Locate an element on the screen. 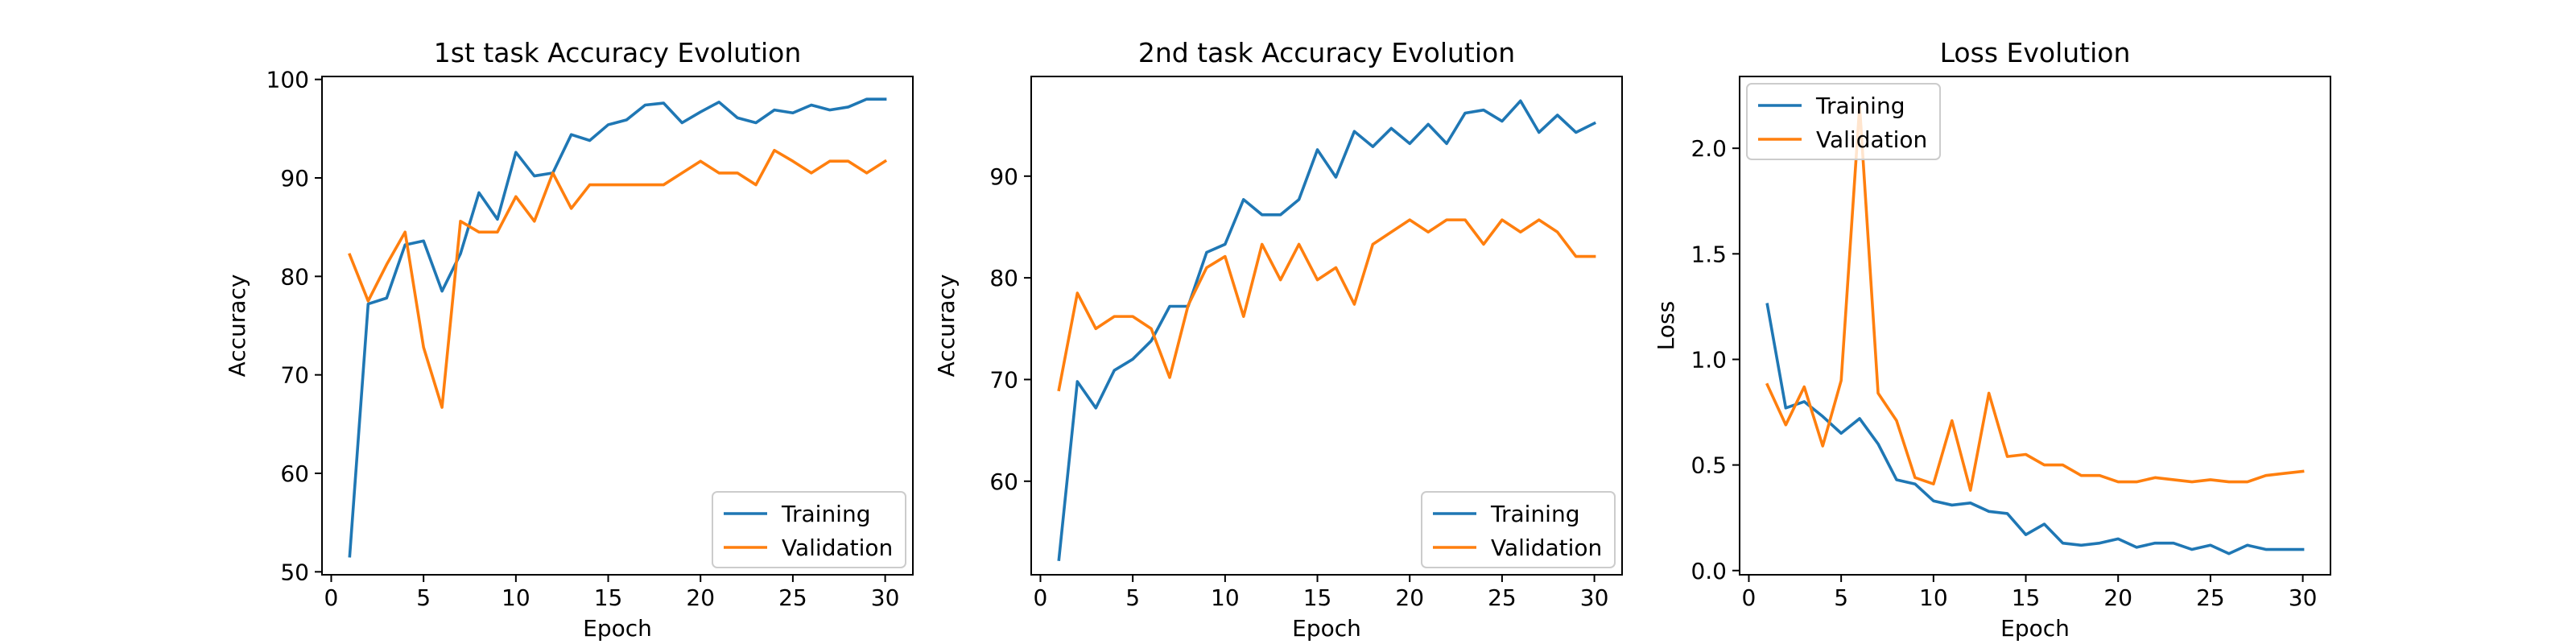 The image size is (2576, 644). chart-title: Loss Evolution is located at coordinates (2035, 53).